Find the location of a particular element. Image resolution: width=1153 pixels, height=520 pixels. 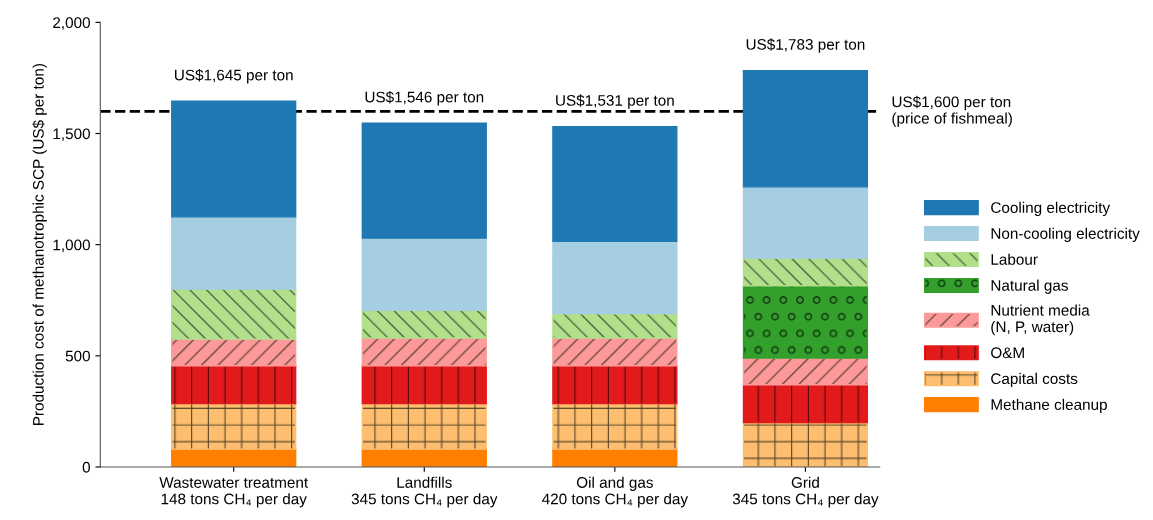

ref-line-label: US$1,600 per ton (price of fishmeal) is located at coordinates (952, 111).